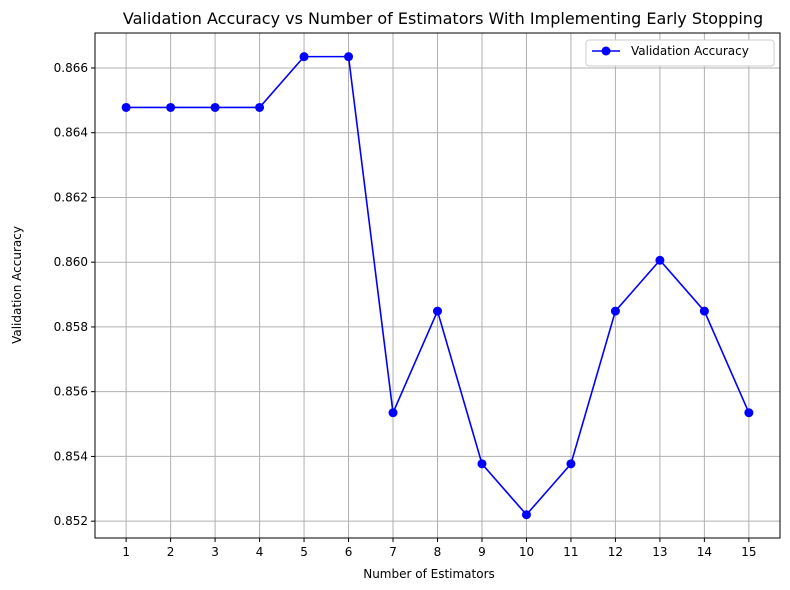 The height and width of the screenshot is (590, 790). I want to click on x-tick-label: 14, so click(704, 552).